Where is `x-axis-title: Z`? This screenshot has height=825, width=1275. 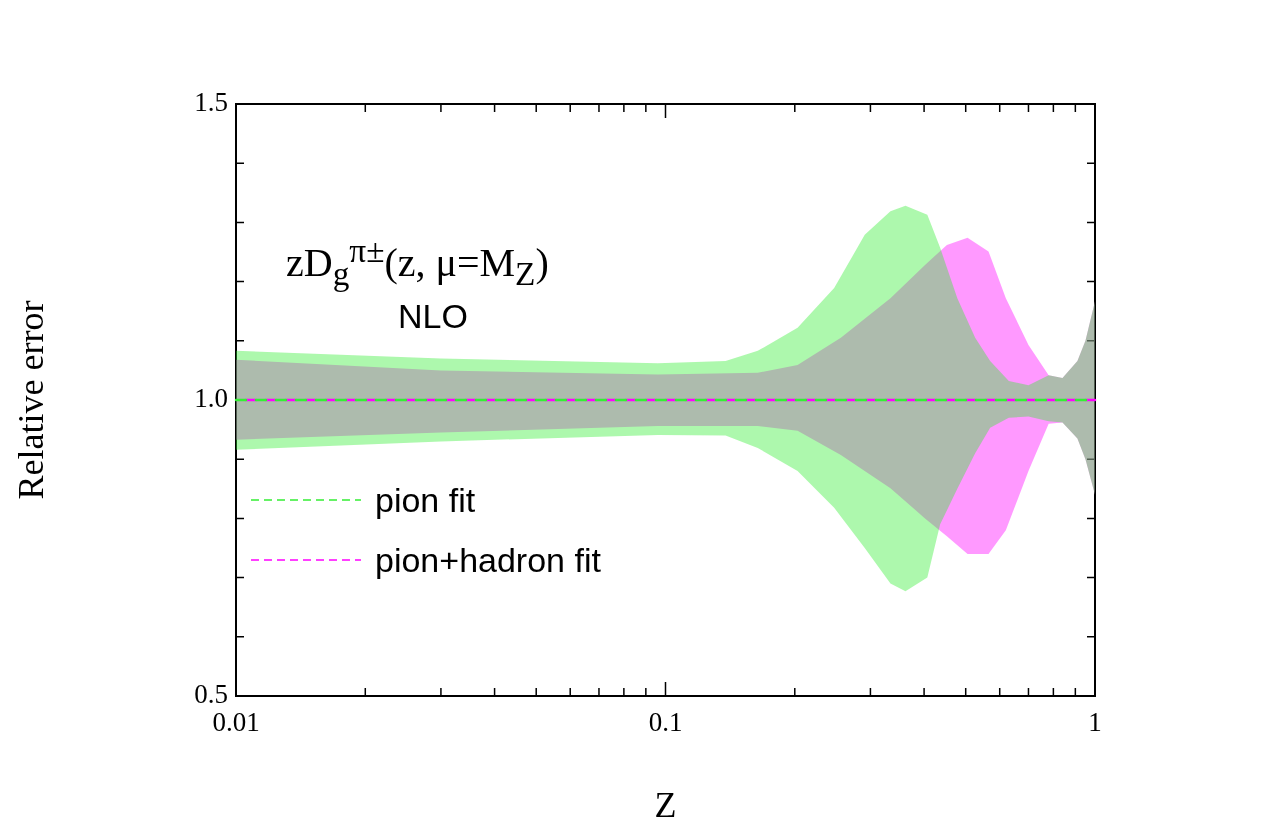 x-axis-title: Z is located at coordinates (665, 804).